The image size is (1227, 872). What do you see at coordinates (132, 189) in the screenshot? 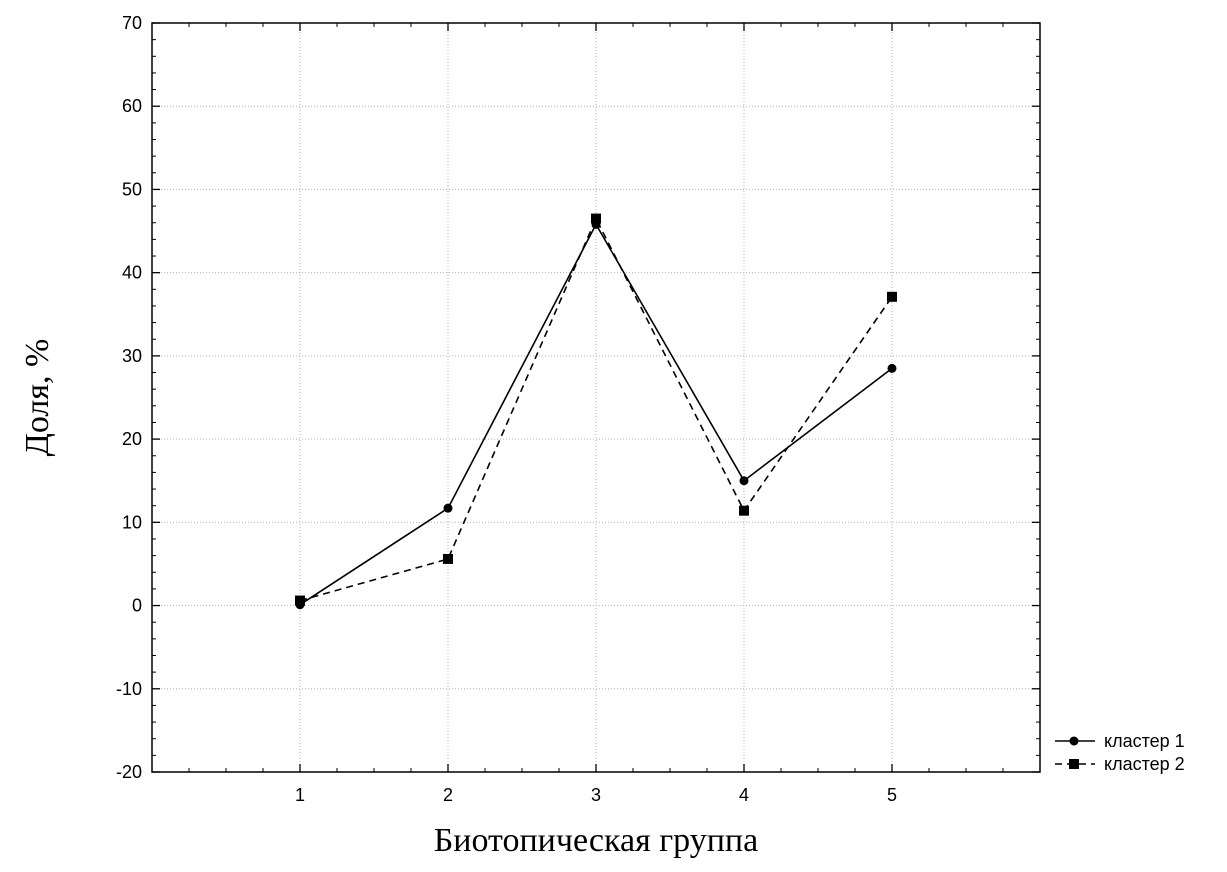
I see `y-tick-label: 50` at bounding box center [132, 189].